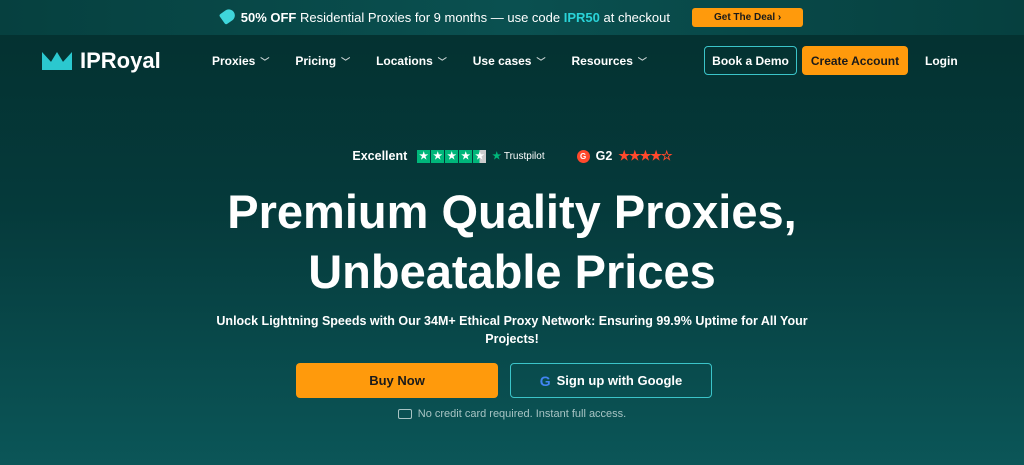  Describe the element at coordinates (241, 61) in the screenshot. I see `nav-item-proxies: Proxies ﹀` at that location.